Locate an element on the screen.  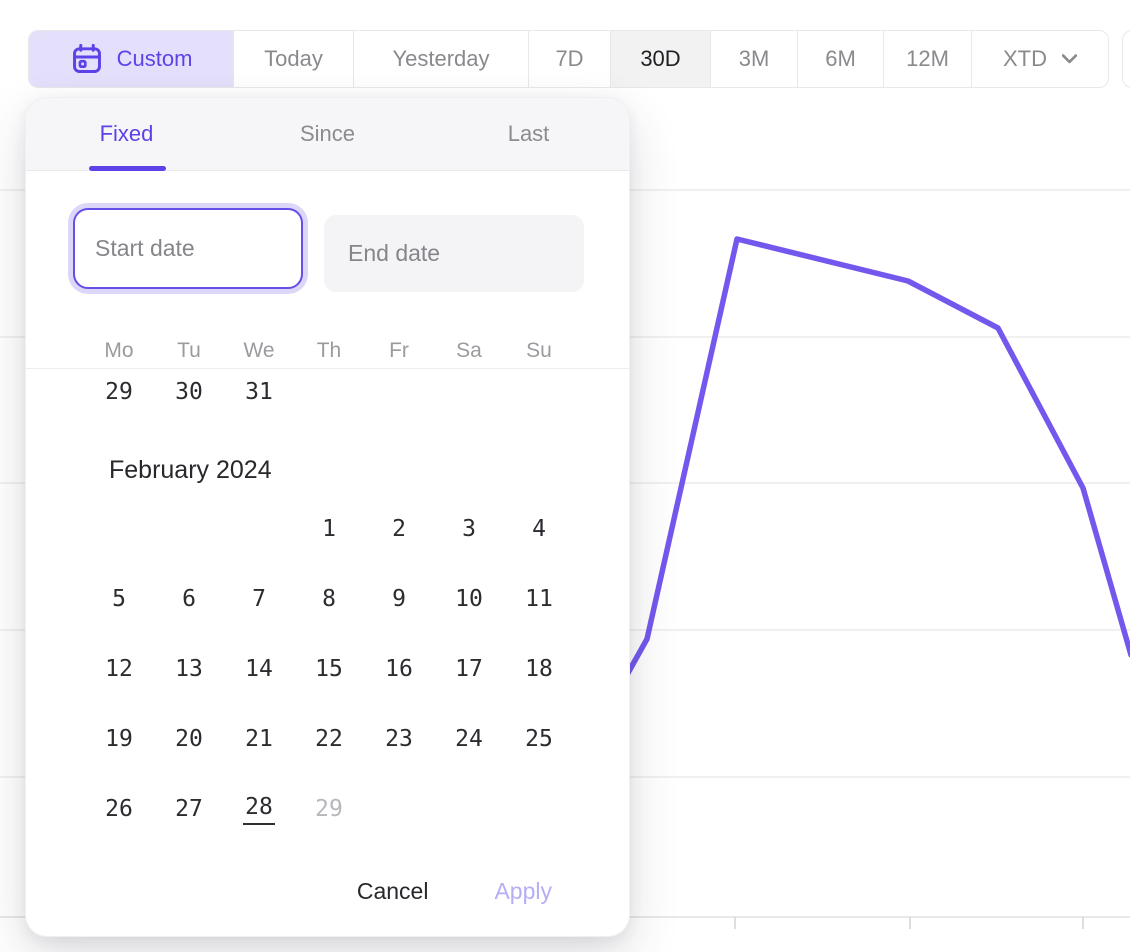
weekday-label: Sa is located at coordinates (469, 350).